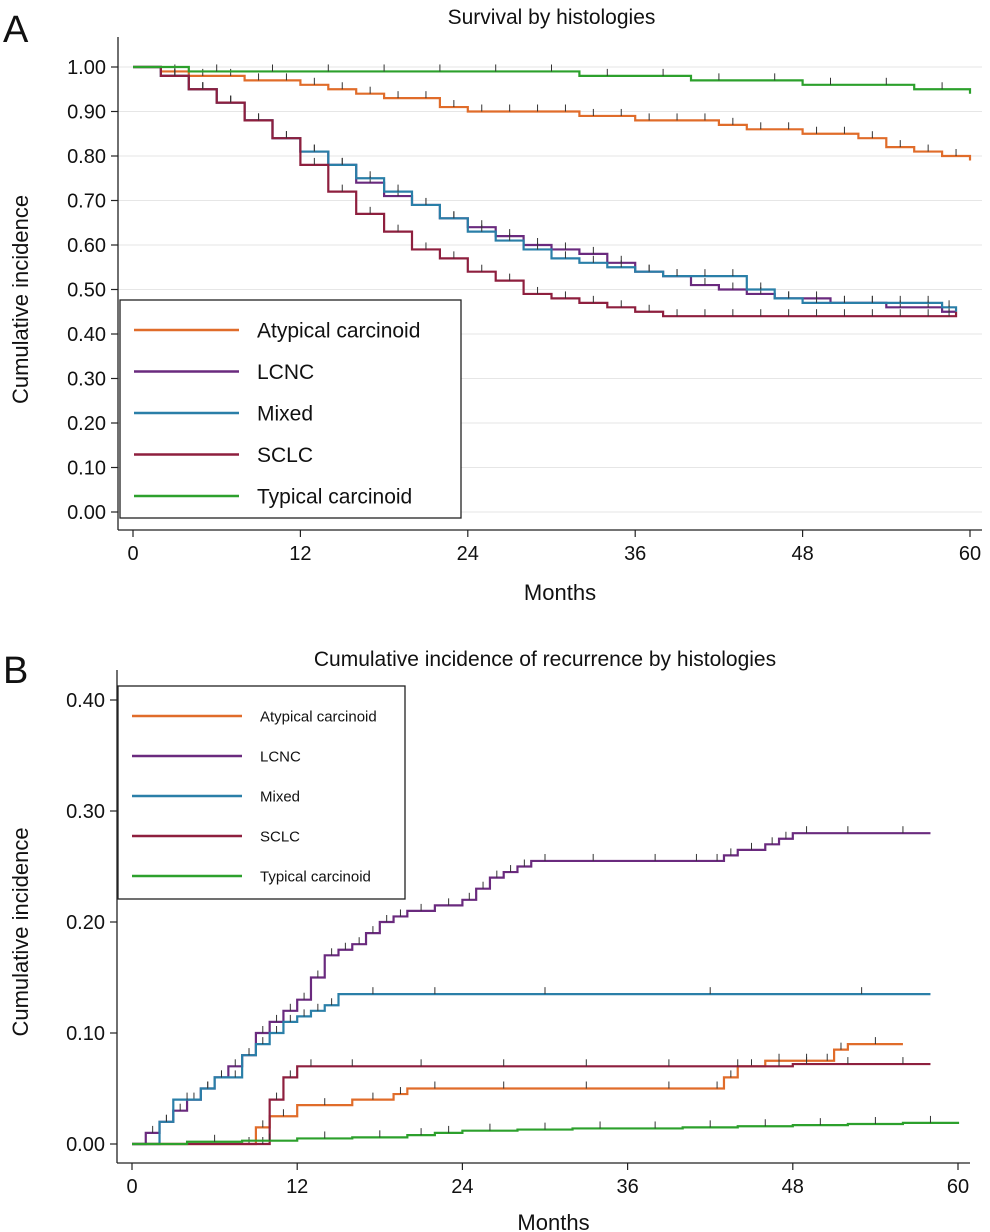 This screenshot has width=990, height=1232. Describe the element at coordinates (86, 113) in the screenshot. I see `y-tick-label: 0.90` at that location.